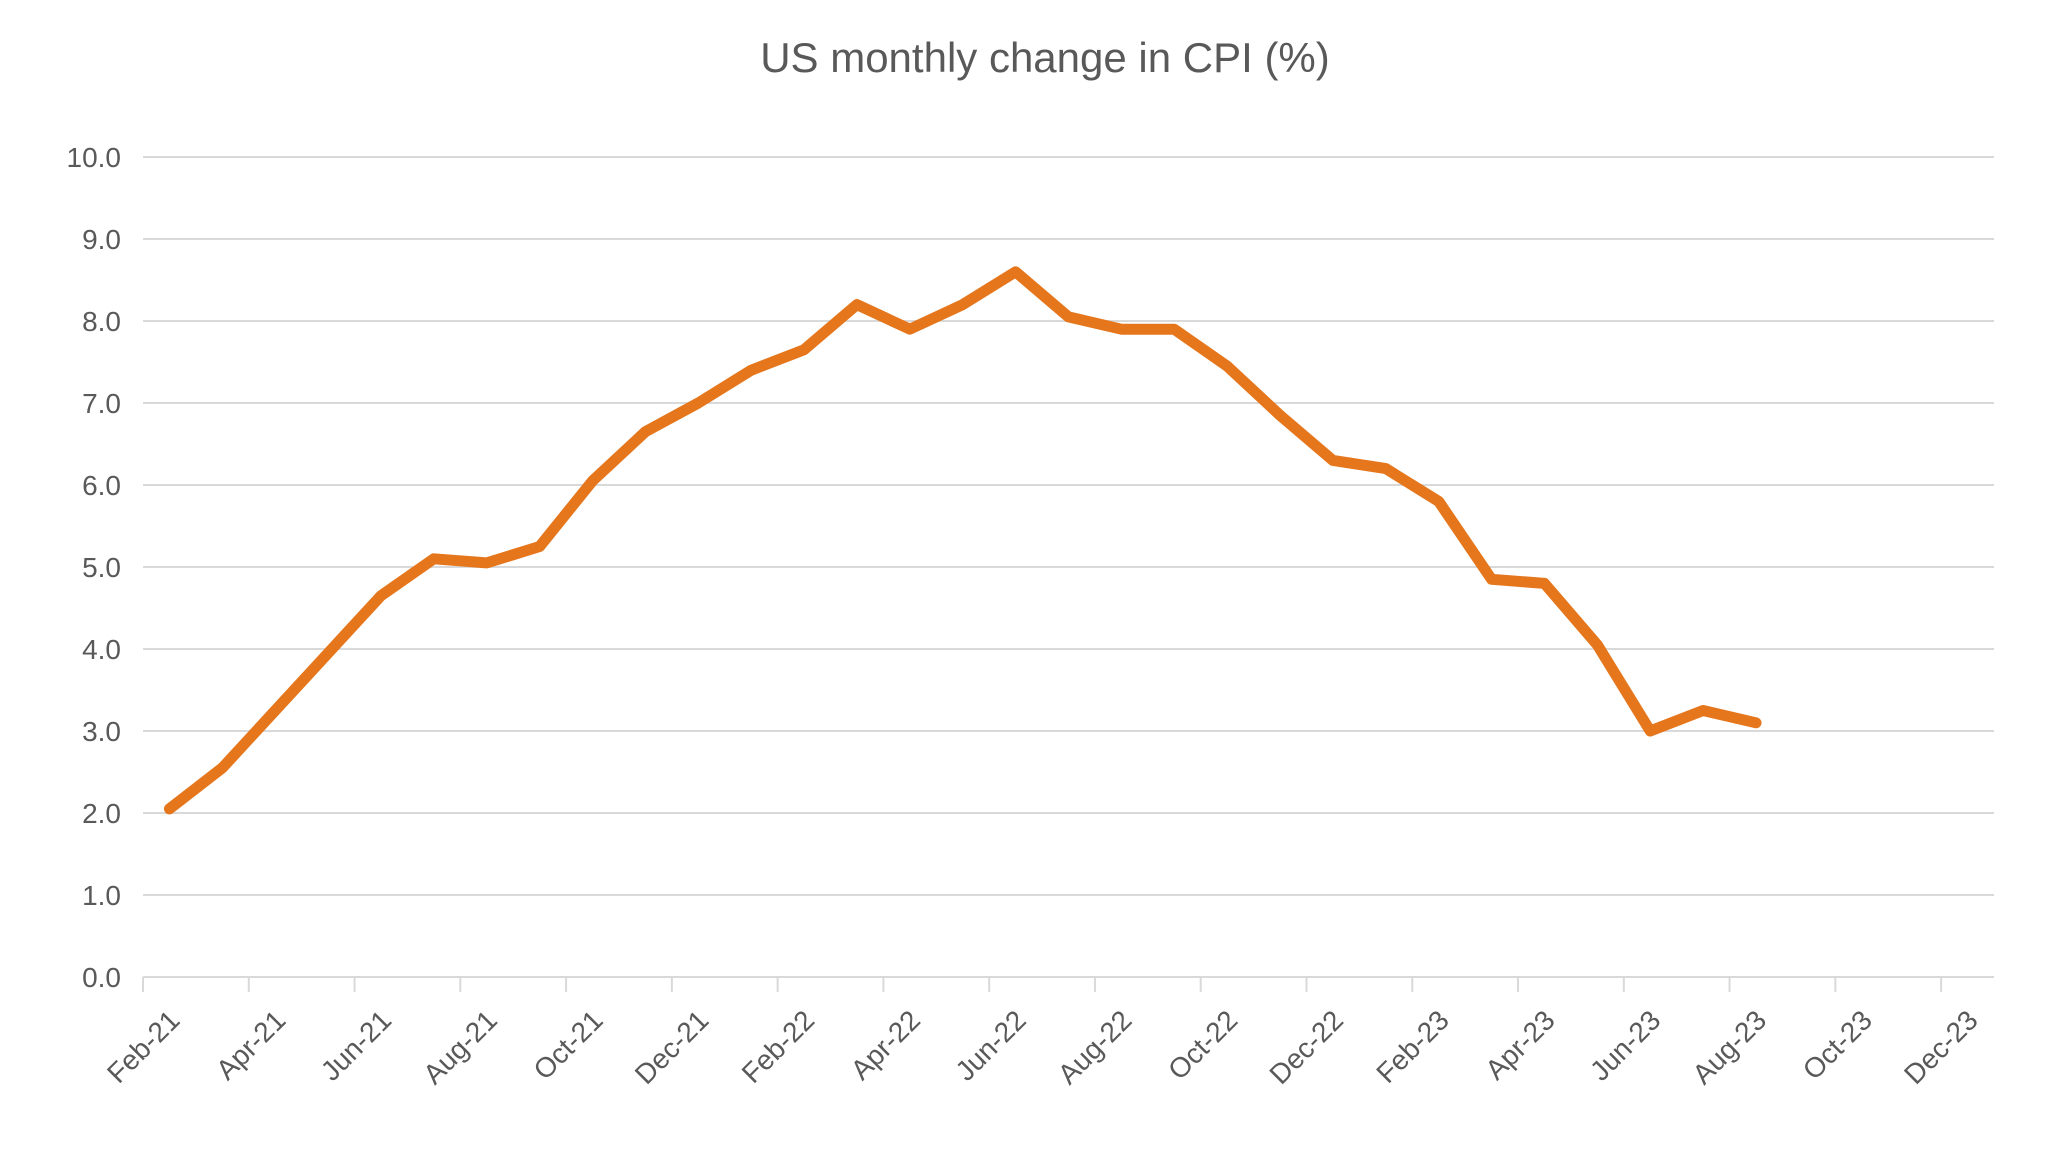  I want to click on chart-title: US monthly change in CPI (%), so click(1045, 57).